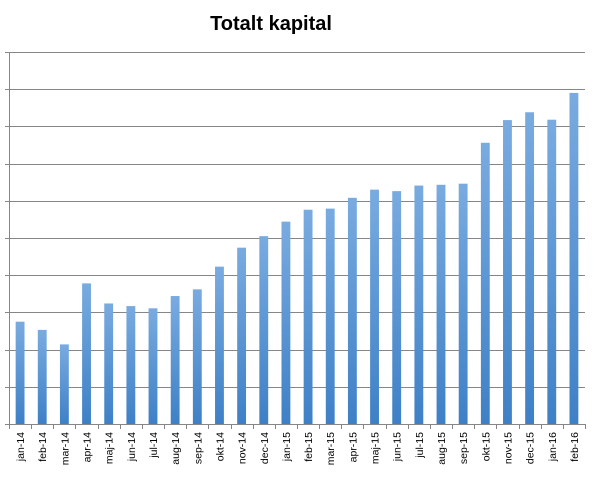  Describe the element at coordinates (442, 448) in the screenshot. I see `x-tick-label: aug-15` at that location.